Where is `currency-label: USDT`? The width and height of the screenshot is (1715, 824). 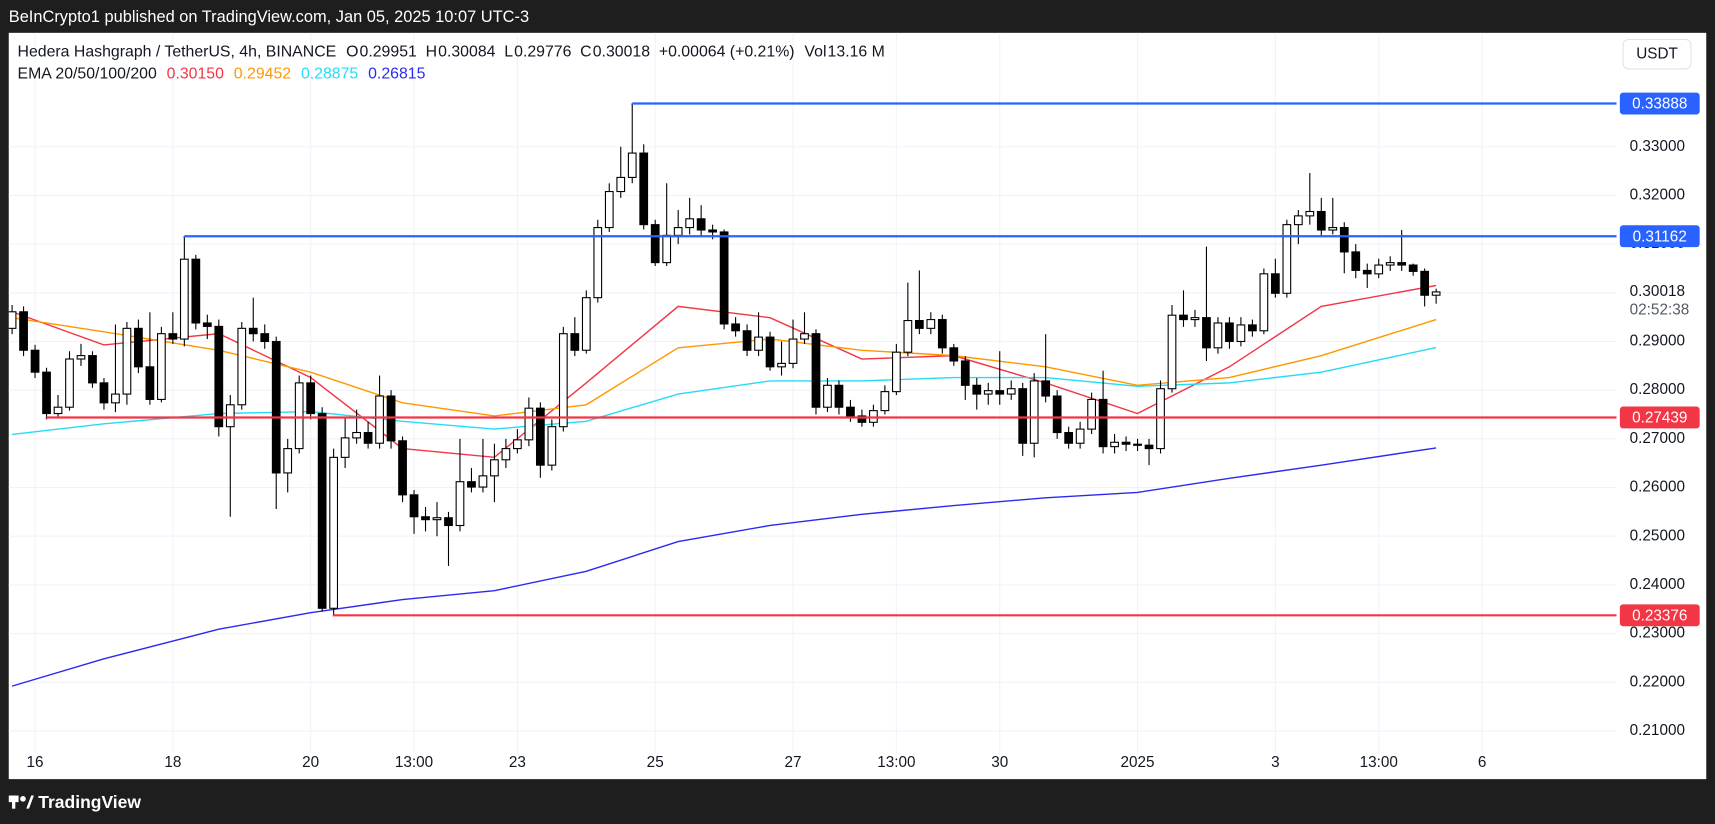
currency-label: USDT is located at coordinates (1657, 54).